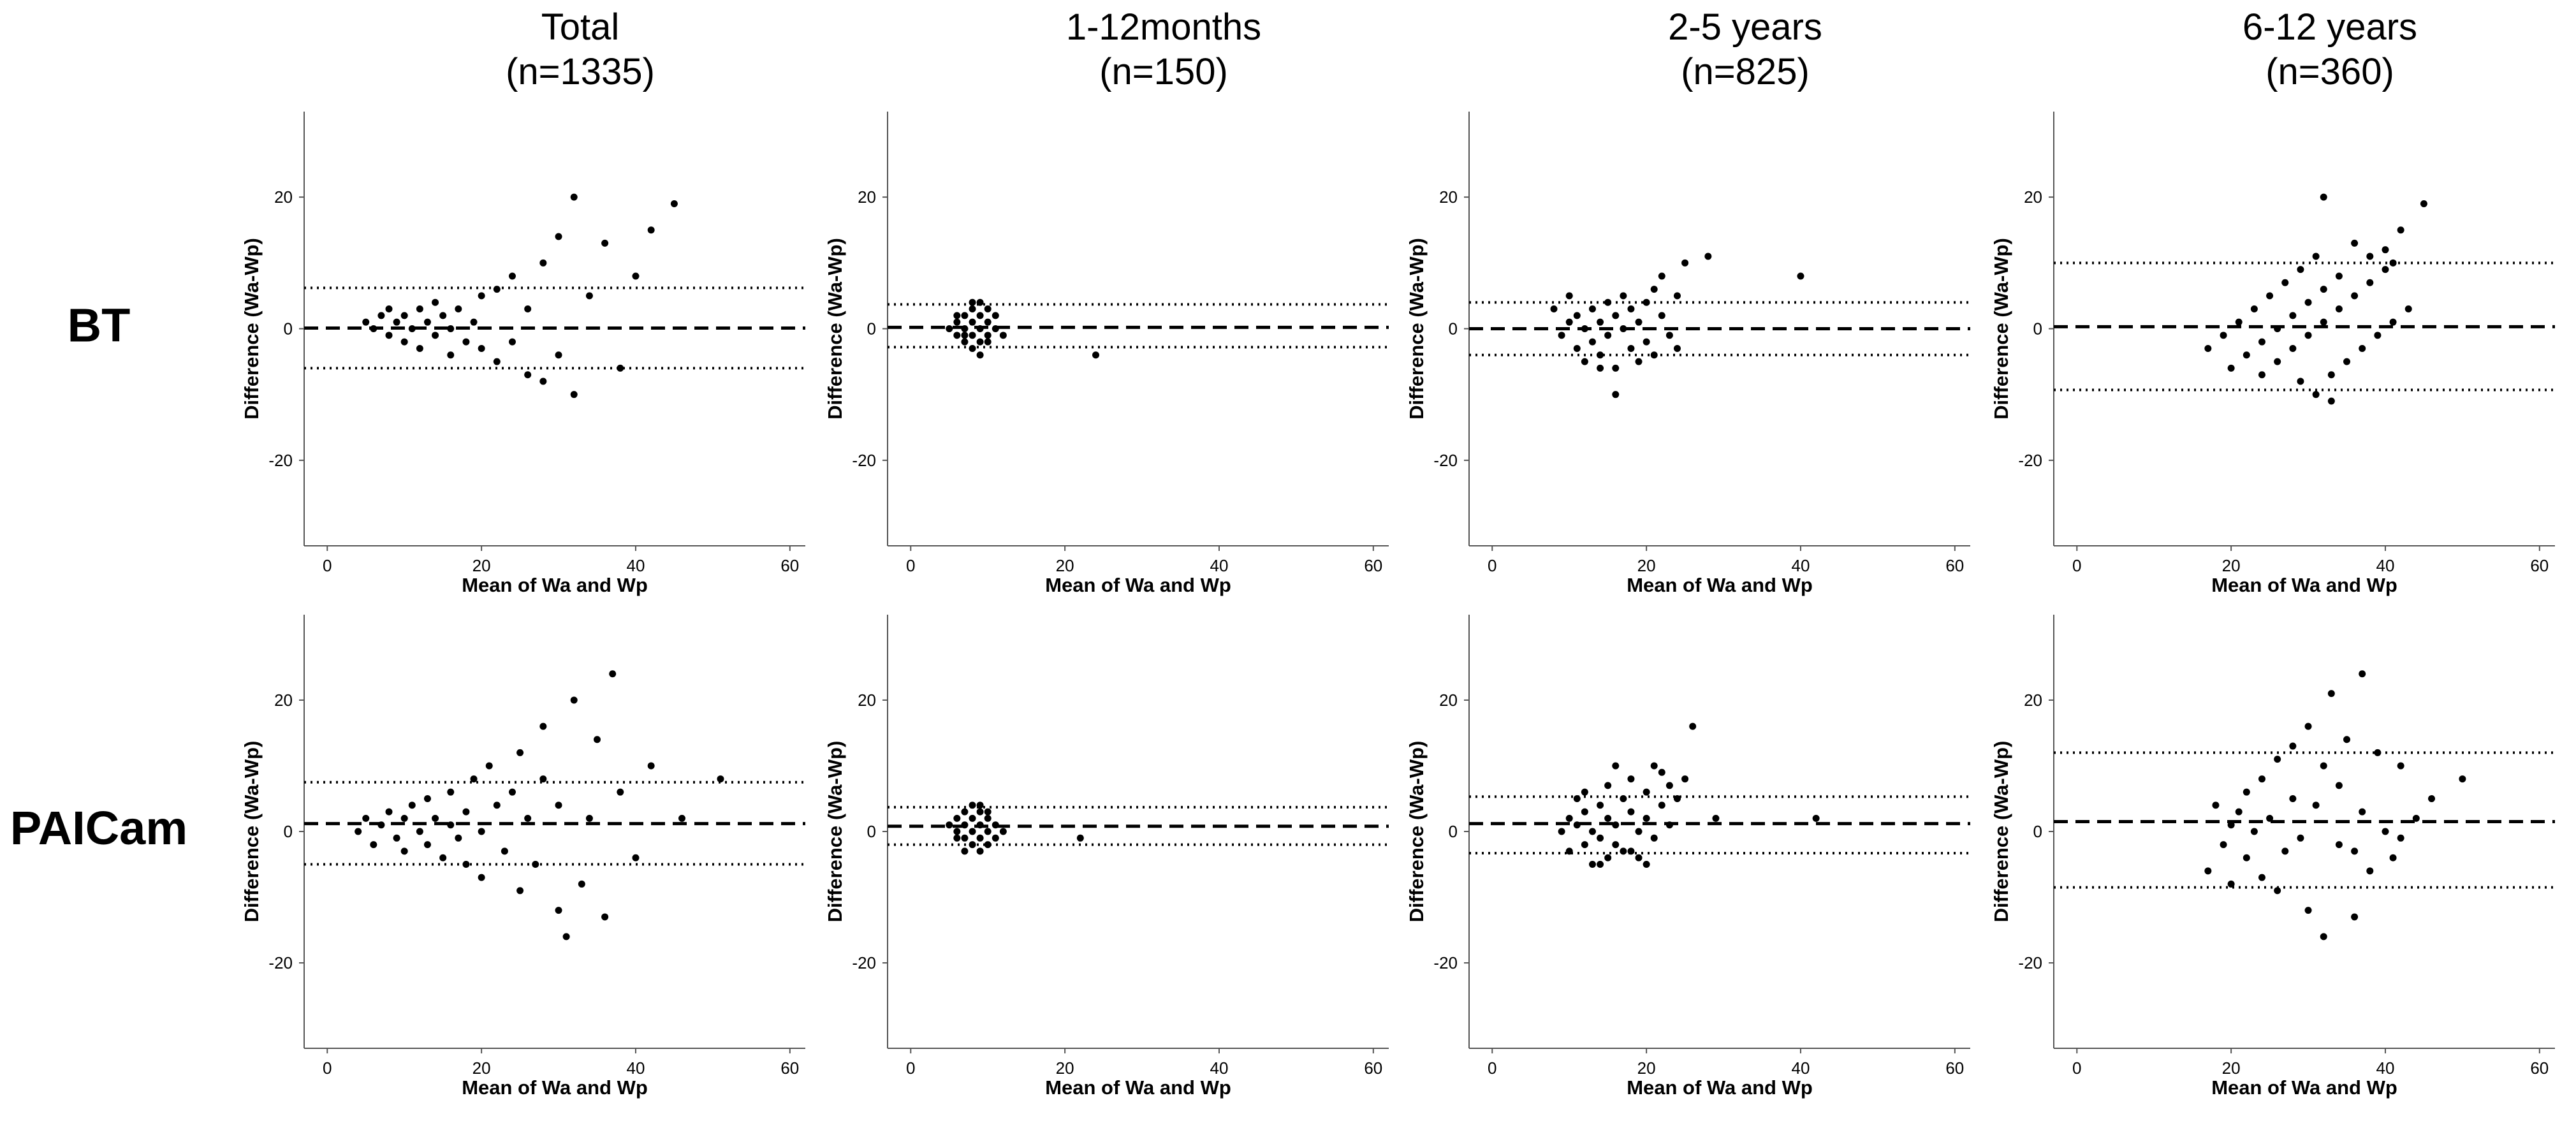 This screenshot has height=1128, width=2576. I want to click on column-subtitle: (n=360), so click(2329, 71).